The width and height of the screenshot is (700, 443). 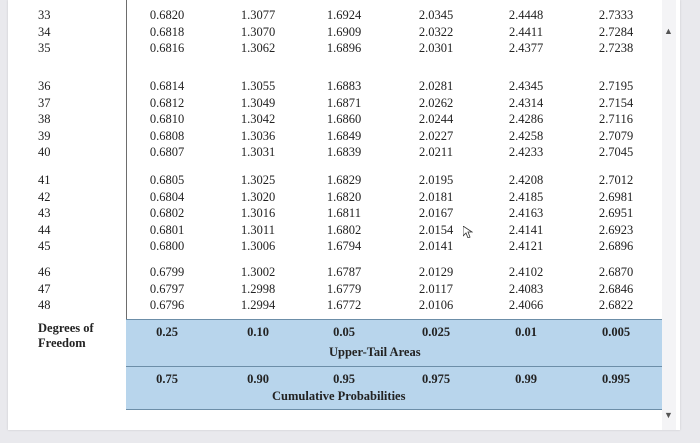 I want to click on vertical-scrollbar: ▲ ▼, so click(x=669, y=215).